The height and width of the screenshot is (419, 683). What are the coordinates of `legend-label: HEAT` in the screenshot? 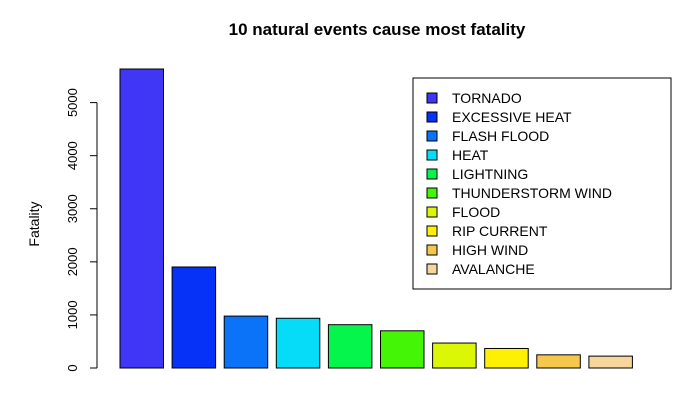 It's located at (470, 155).